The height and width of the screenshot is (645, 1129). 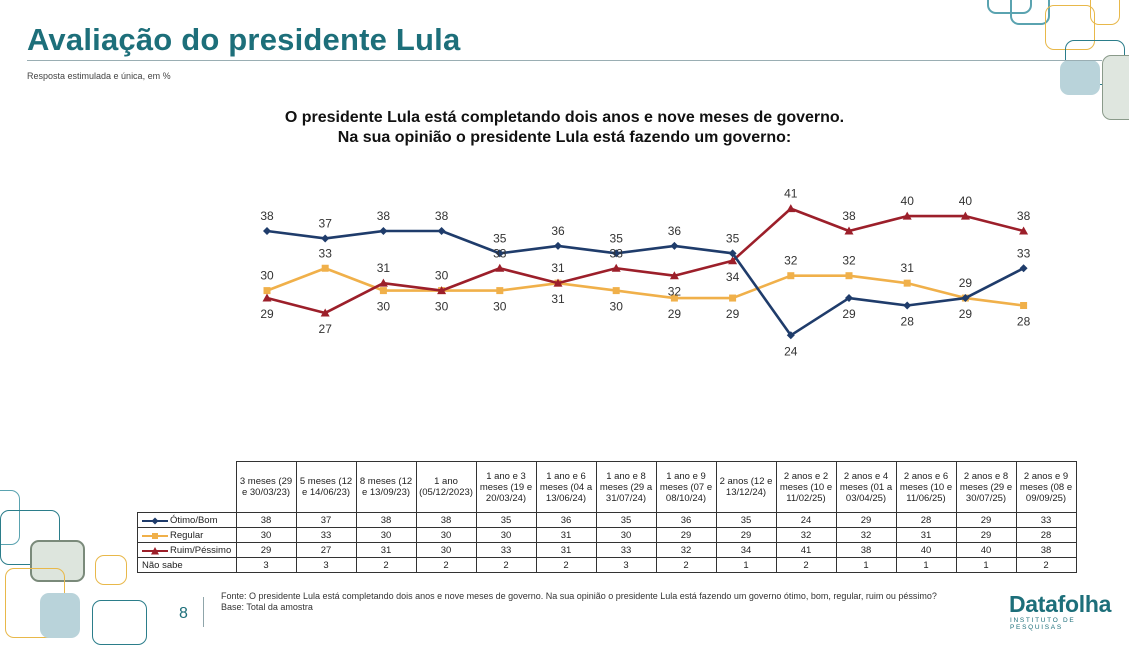 I want to click on title-divider, so click(x=564, y=60).